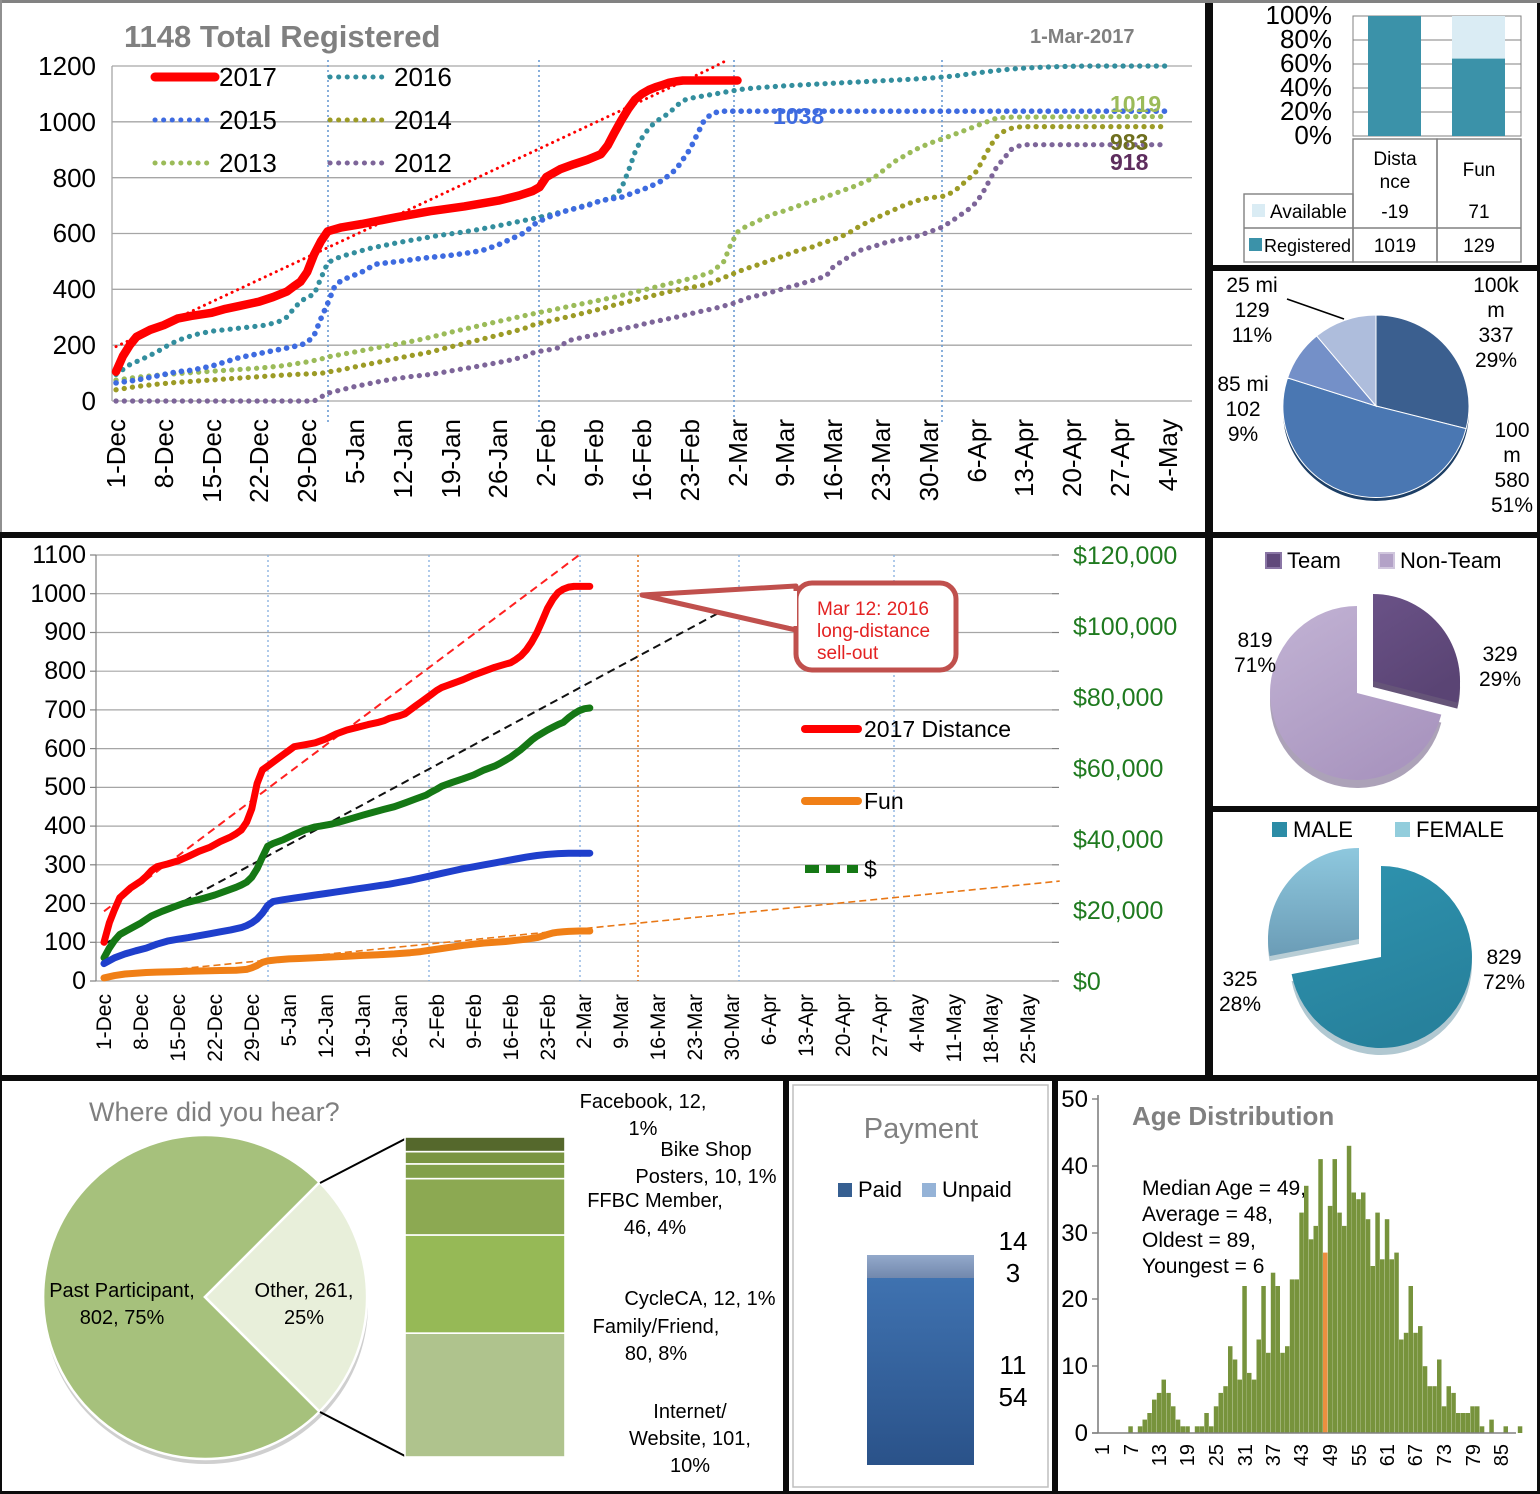 This screenshot has height=1494, width=1540. Describe the element at coordinates (1132, 1449) in the screenshot. I see `svg-text: 7` at that location.